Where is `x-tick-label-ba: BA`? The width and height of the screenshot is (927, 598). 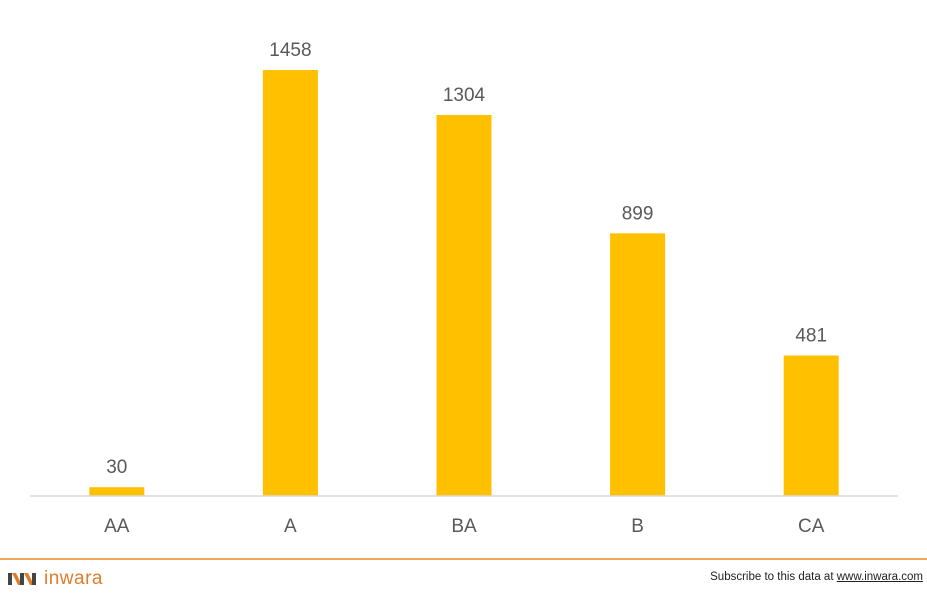 x-tick-label-ba: BA is located at coordinates (464, 526).